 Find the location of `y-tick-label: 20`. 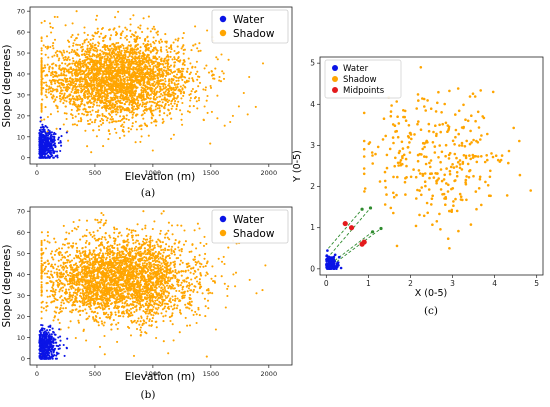

y-tick-label: 20 is located at coordinates (21, 116).